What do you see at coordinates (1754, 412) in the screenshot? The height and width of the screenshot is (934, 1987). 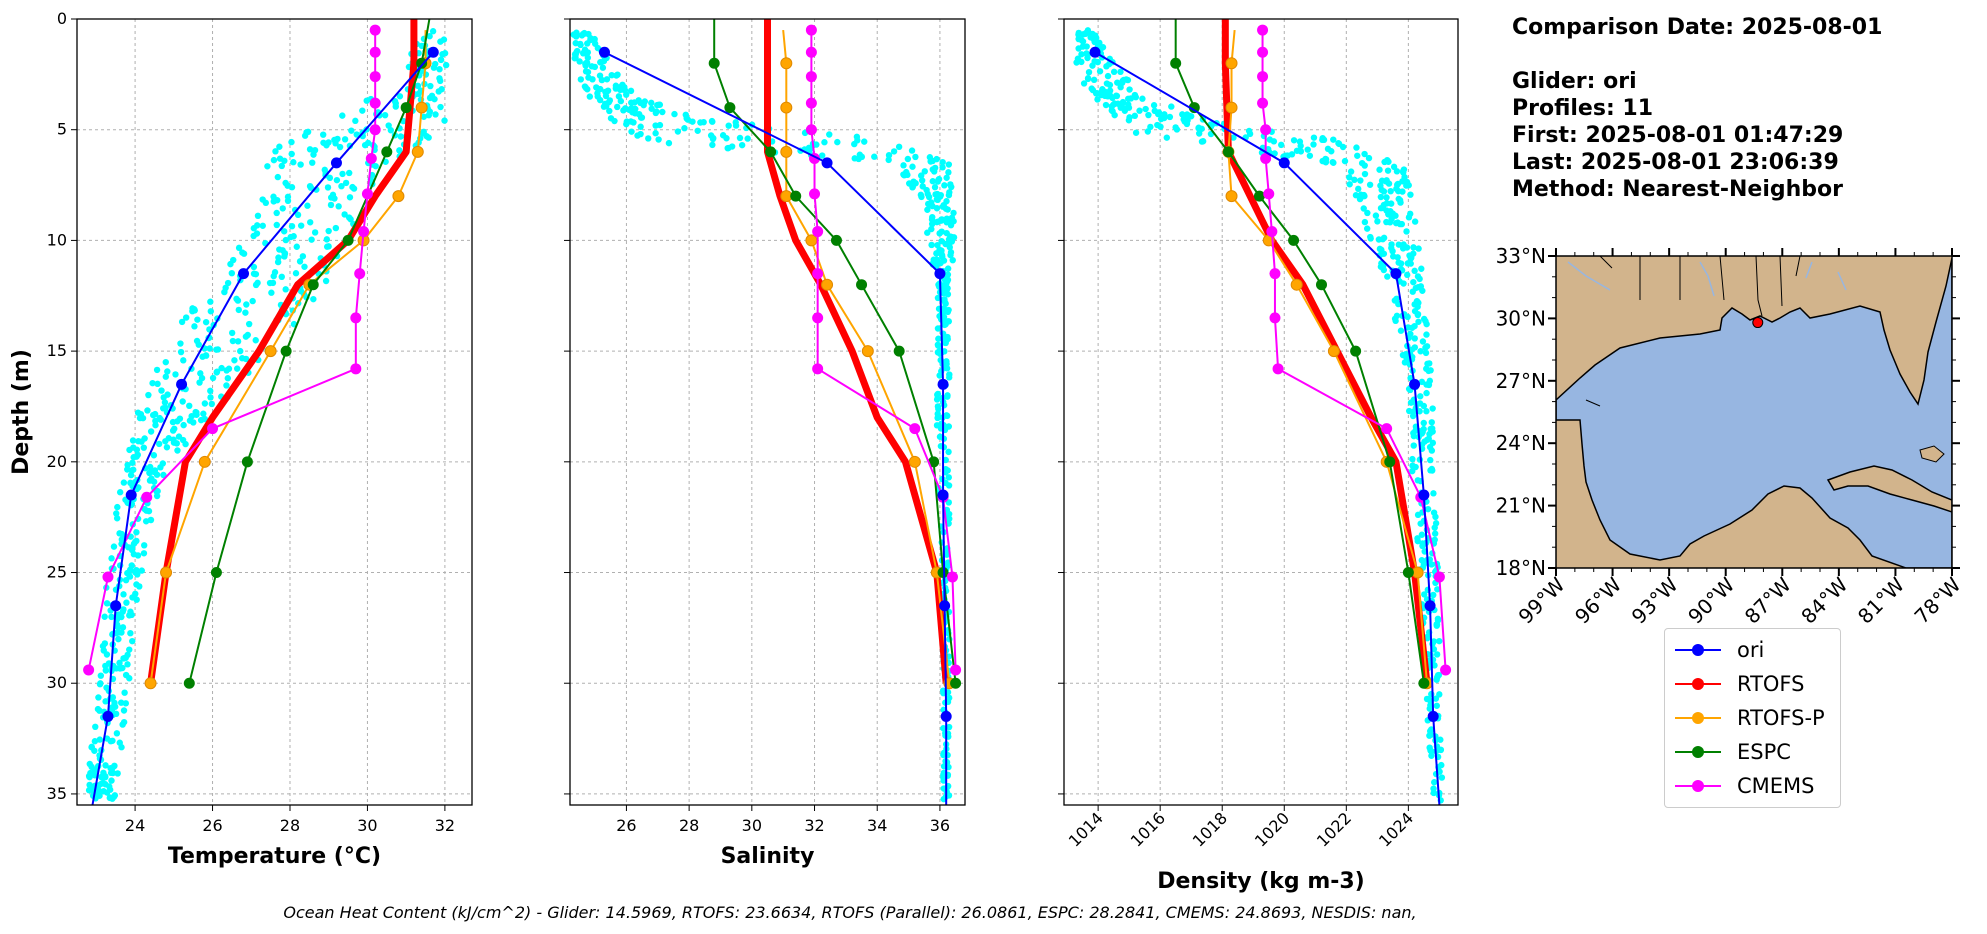 I see `map-gulf-water` at bounding box center [1754, 412].